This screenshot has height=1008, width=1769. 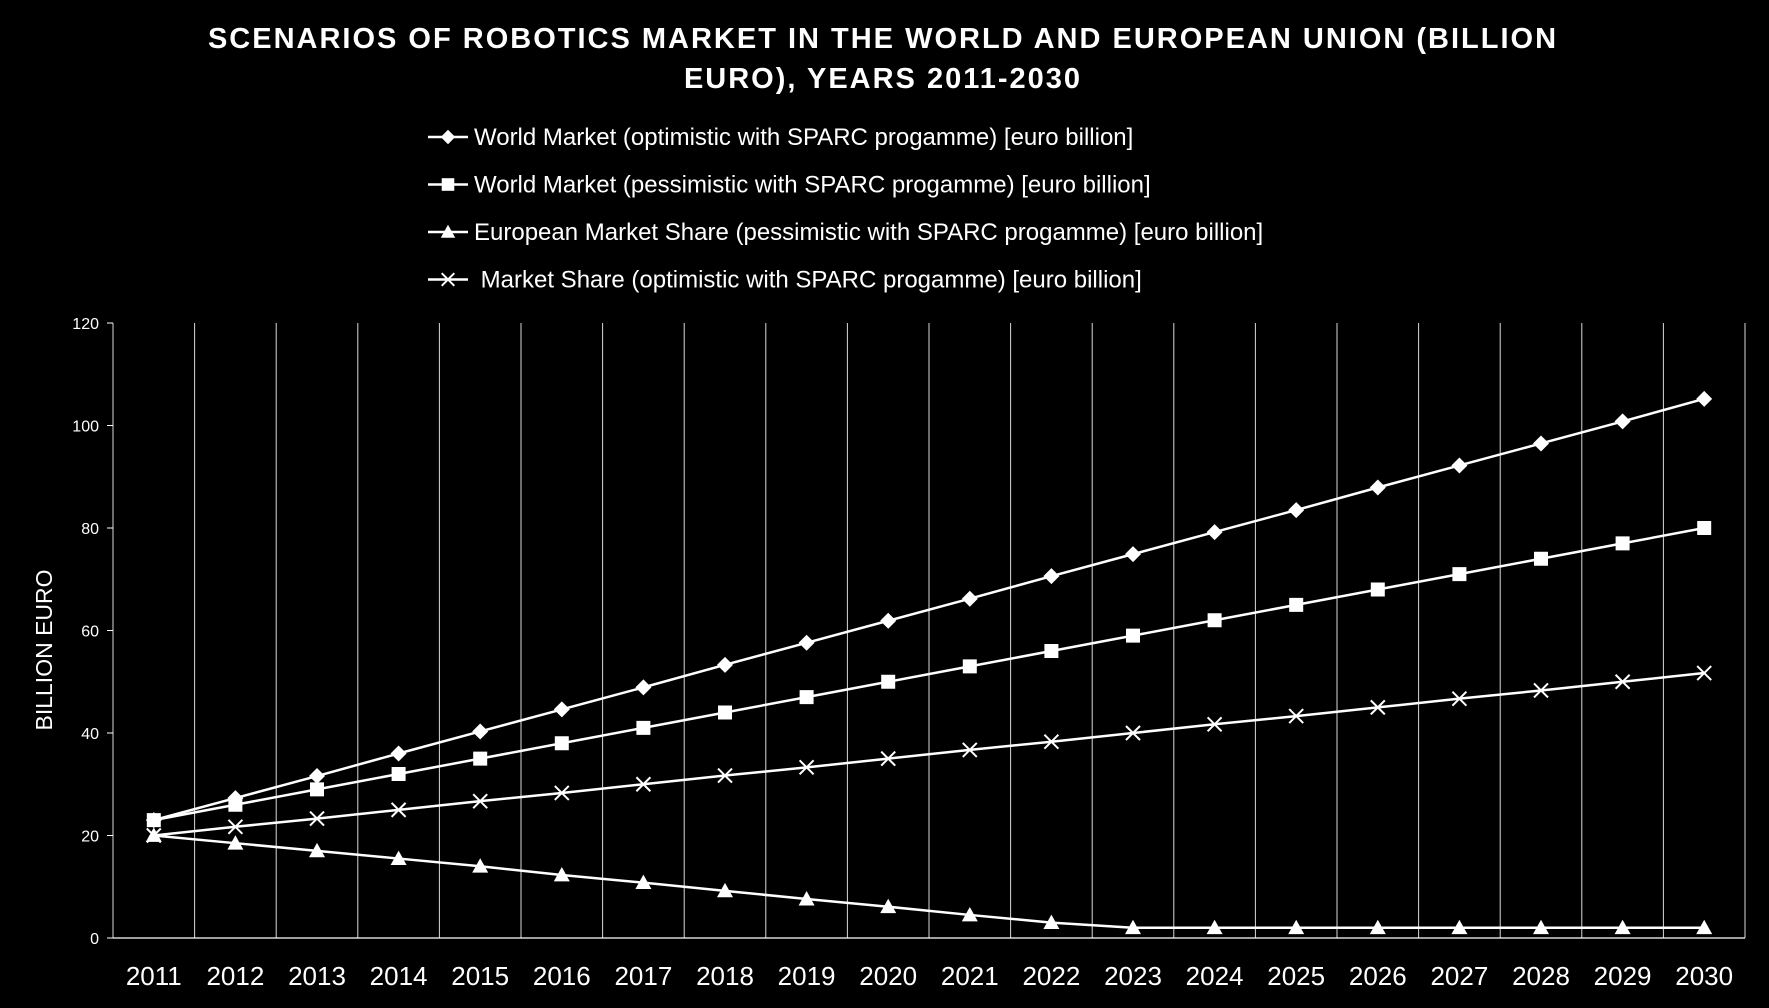 What do you see at coordinates (562, 976) in the screenshot?
I see `x-tick-label: 2016` at bounding box center [562, 976].